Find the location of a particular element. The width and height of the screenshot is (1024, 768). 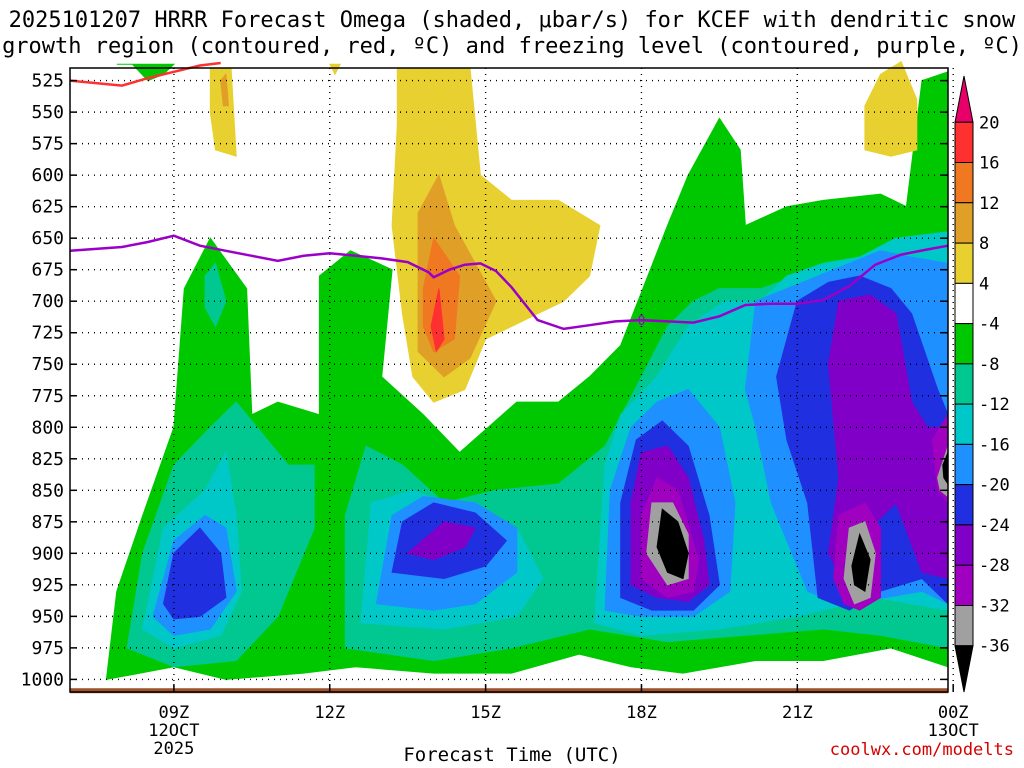

freezing-level-label: 0 is located at coordinates (642, 321).